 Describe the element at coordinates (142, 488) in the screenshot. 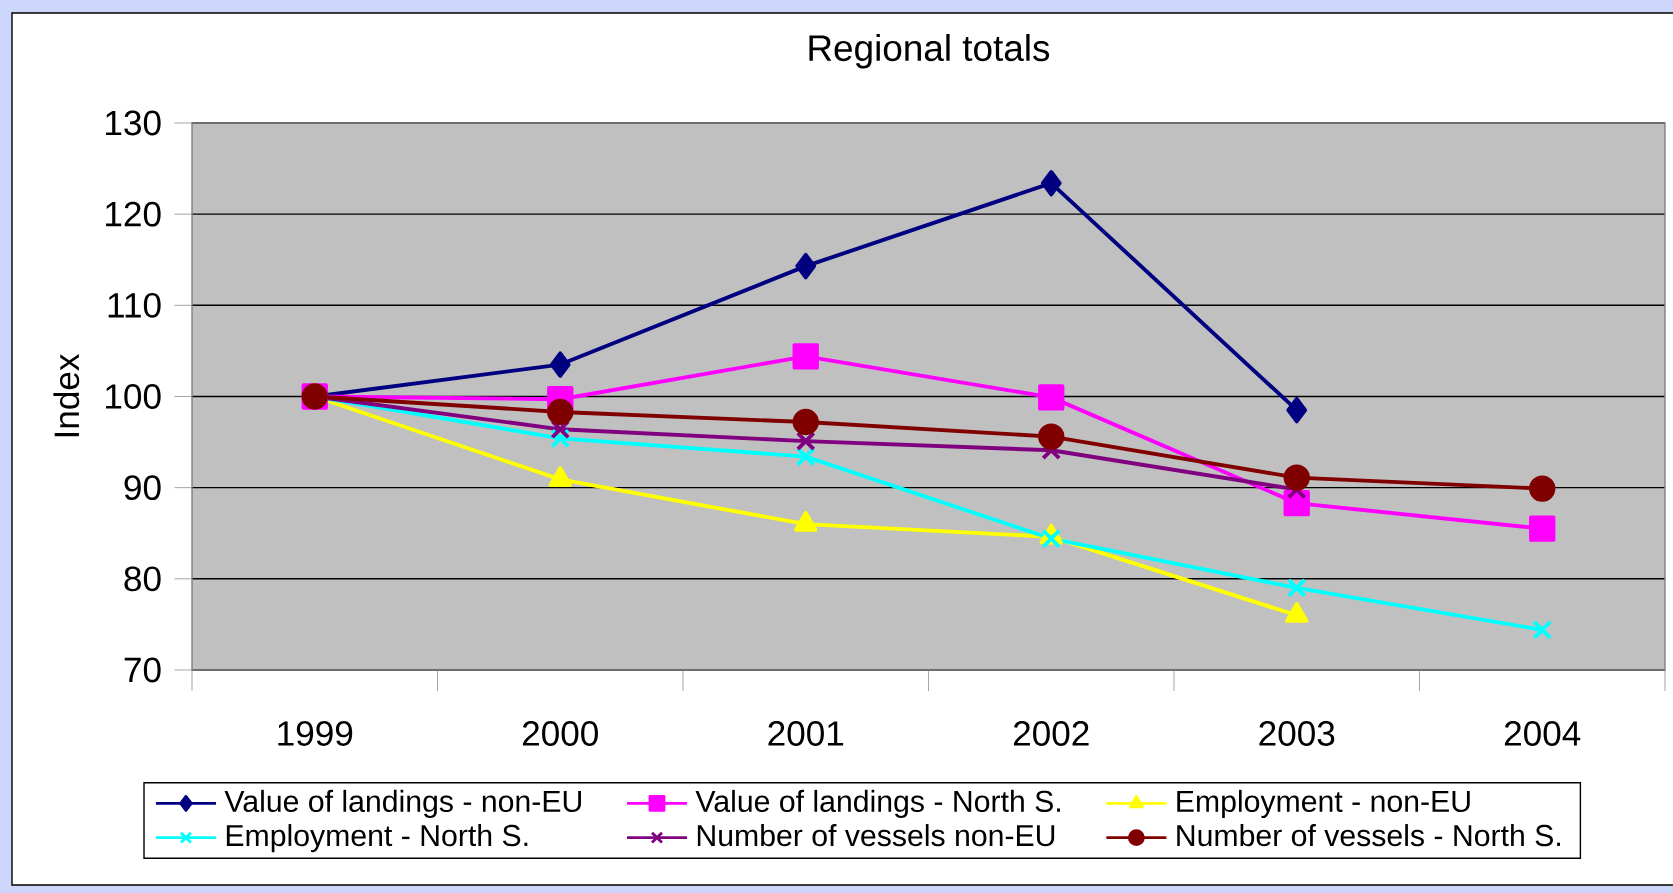

I see `y-tick-label: 90` at that location.